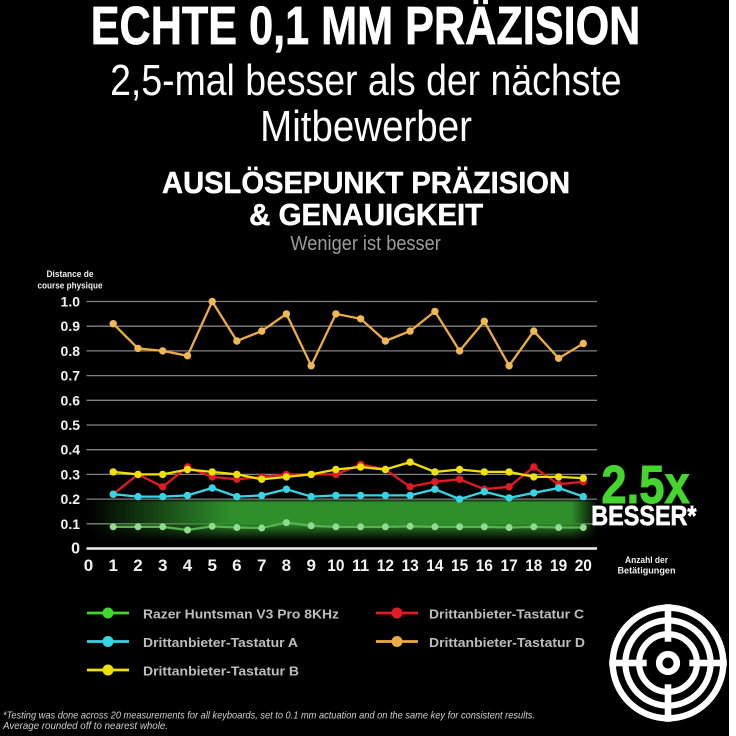 The image size is (736, 736). Describe the element at coordinates (558, 565) in the screenshot. I see `svg-text: 19` at that location.